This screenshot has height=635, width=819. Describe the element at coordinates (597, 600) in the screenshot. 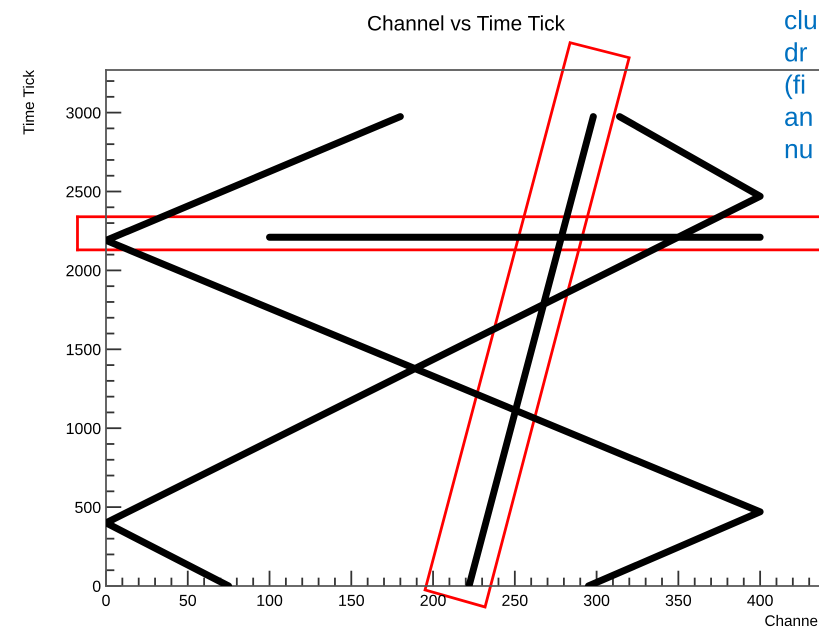

I see `x-tick-label: 300` at that location.